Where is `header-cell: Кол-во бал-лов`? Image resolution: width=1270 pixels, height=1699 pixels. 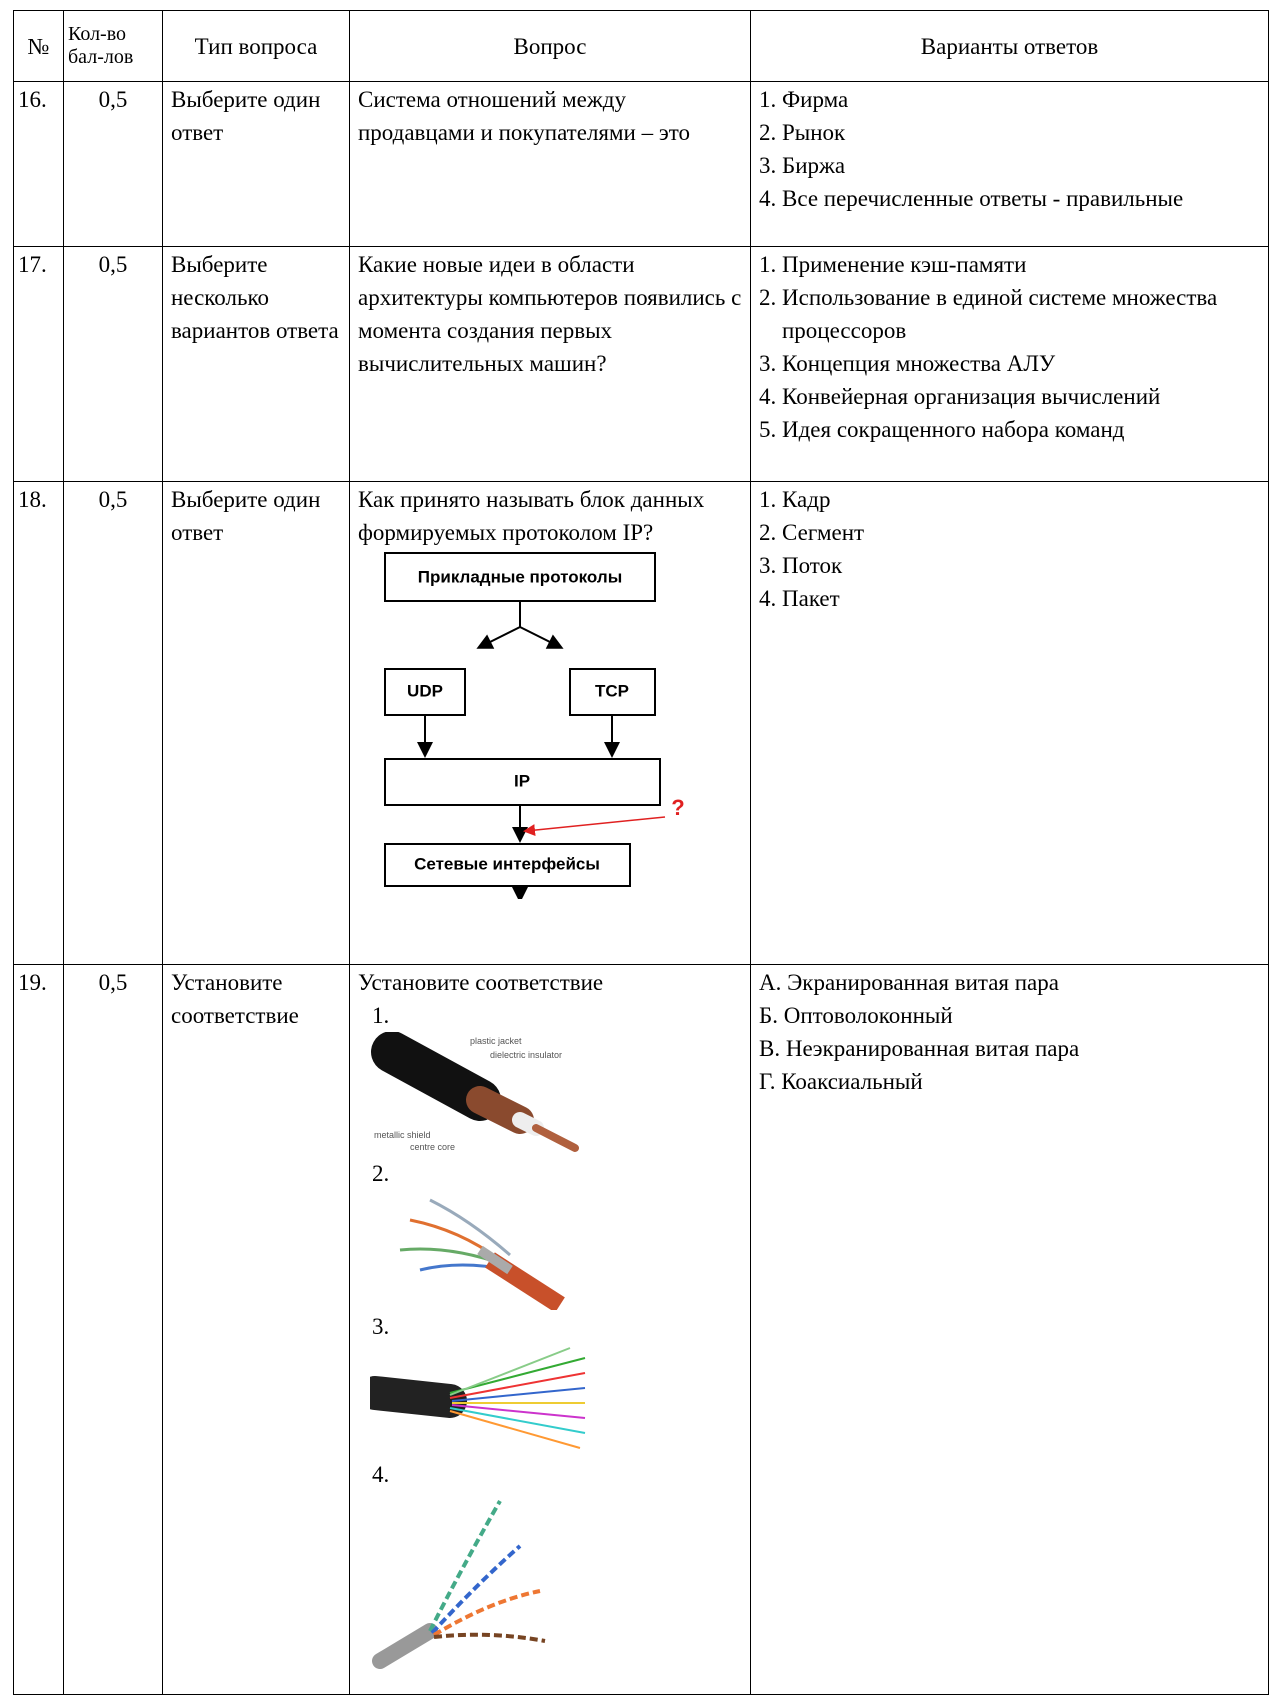
header-cell: Кол-во бал-лов is located at coordinates (113, 46).